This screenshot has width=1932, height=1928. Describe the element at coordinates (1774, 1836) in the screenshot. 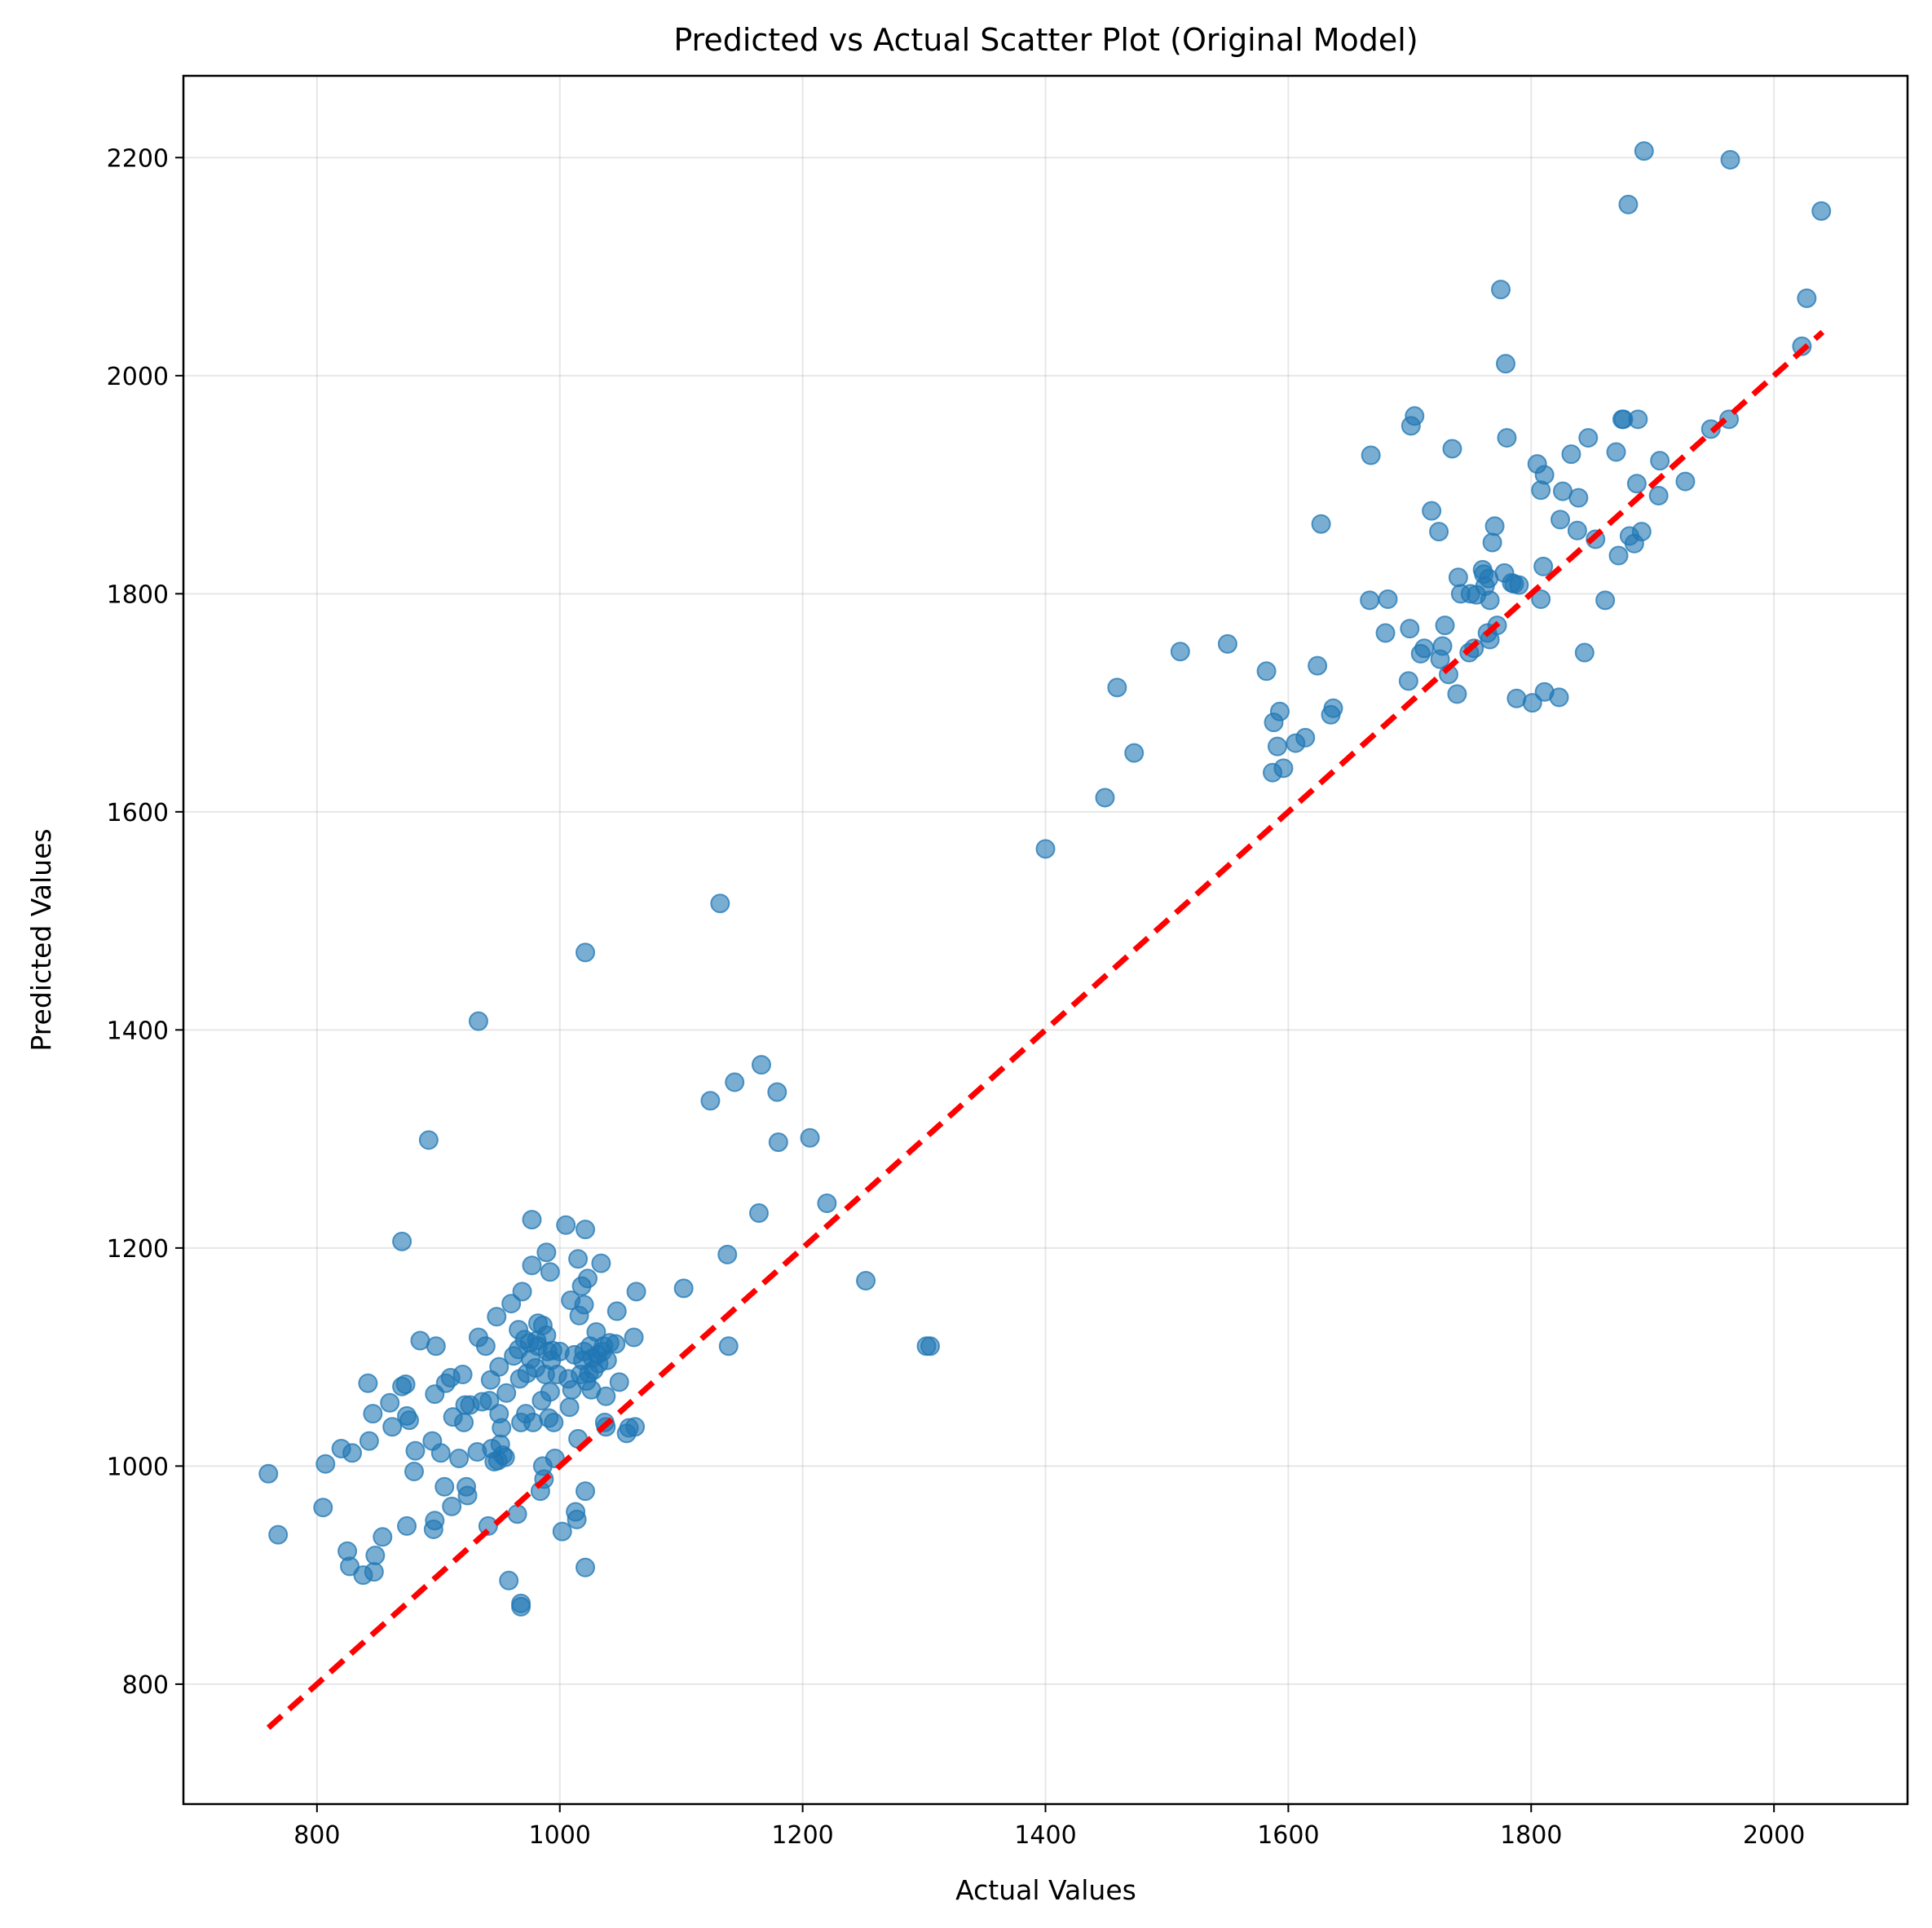

I see `x-tick-label: 2000` at that location.